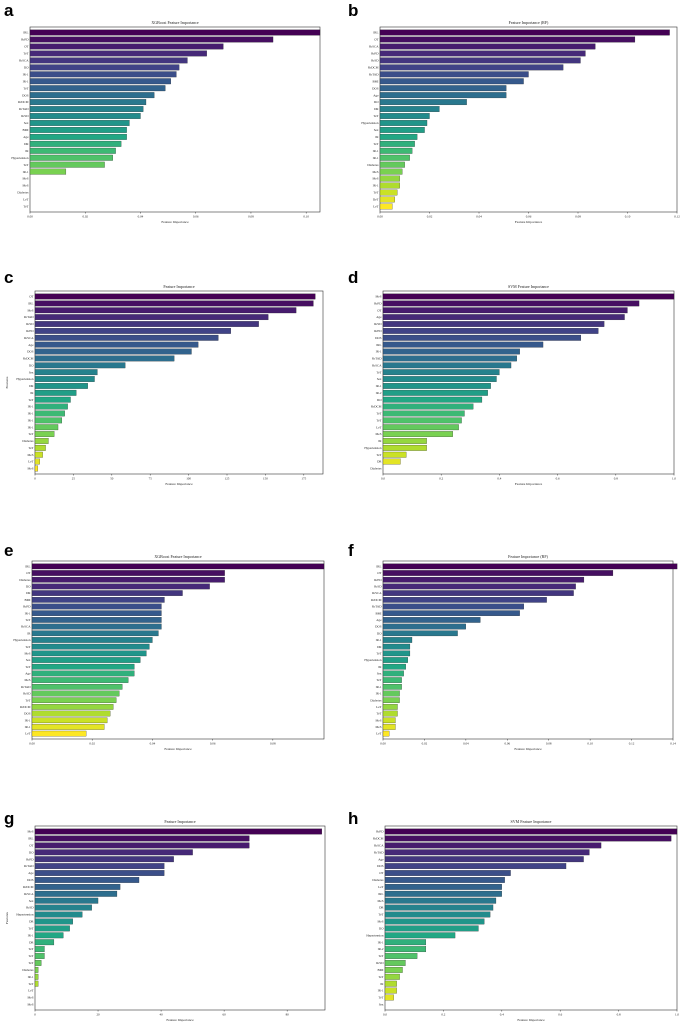  Describe the element at coordinates (528, 650) in the screenshot. I see `plot-frame` at that location.